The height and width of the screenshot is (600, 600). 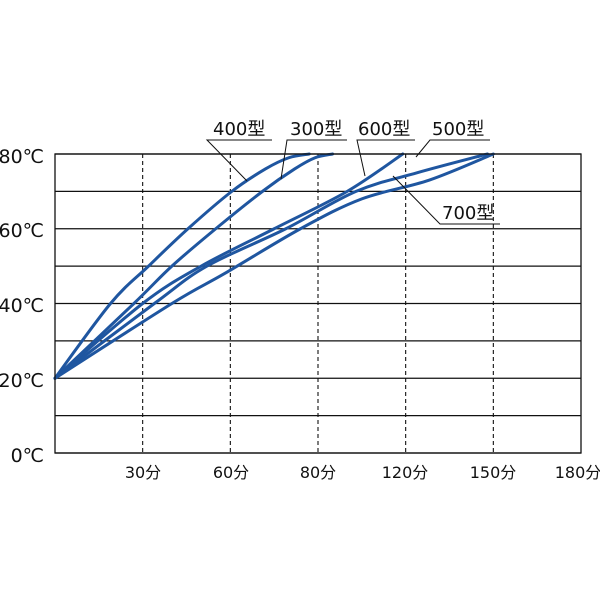 I want to click on y-tick-label: 80℃, so click(x=22, y=157).